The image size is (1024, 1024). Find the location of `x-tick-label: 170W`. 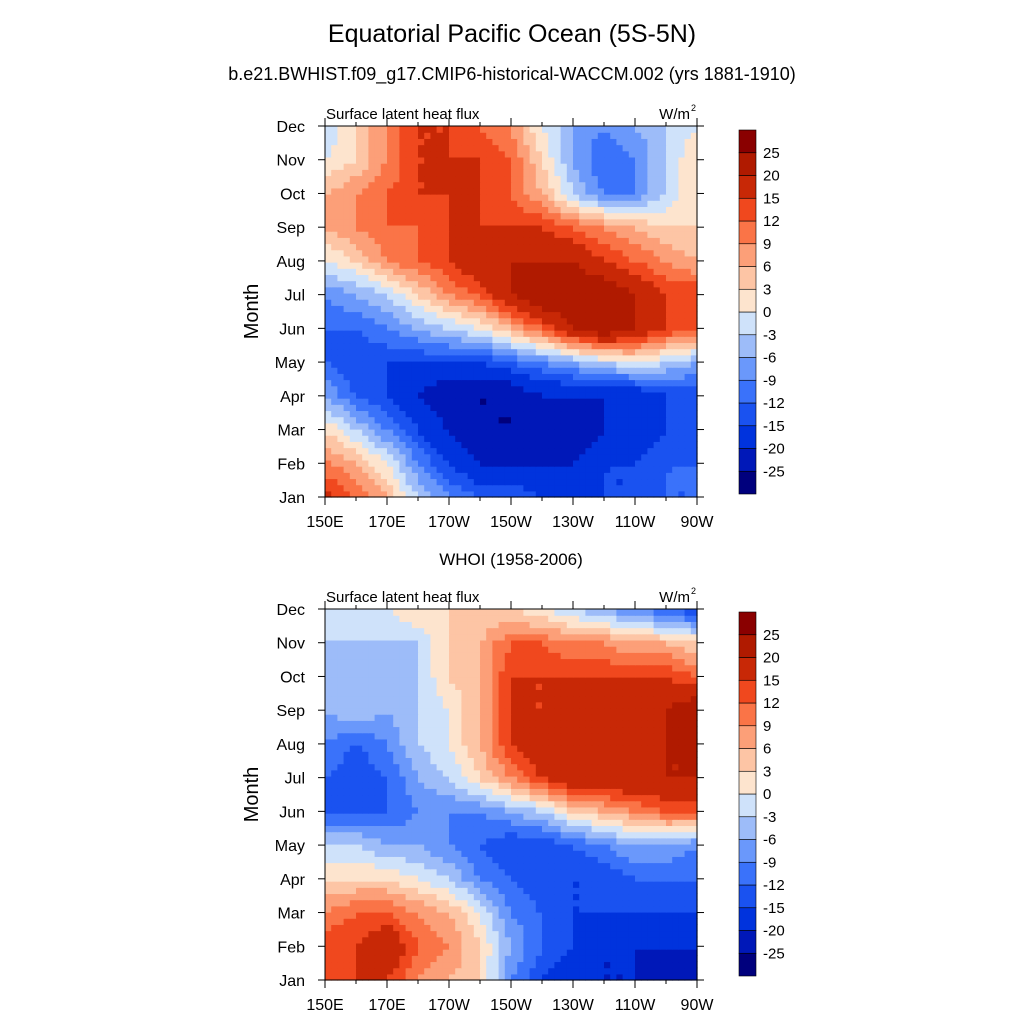

x-tick-label: 170W is located at coordinates (449, 522).